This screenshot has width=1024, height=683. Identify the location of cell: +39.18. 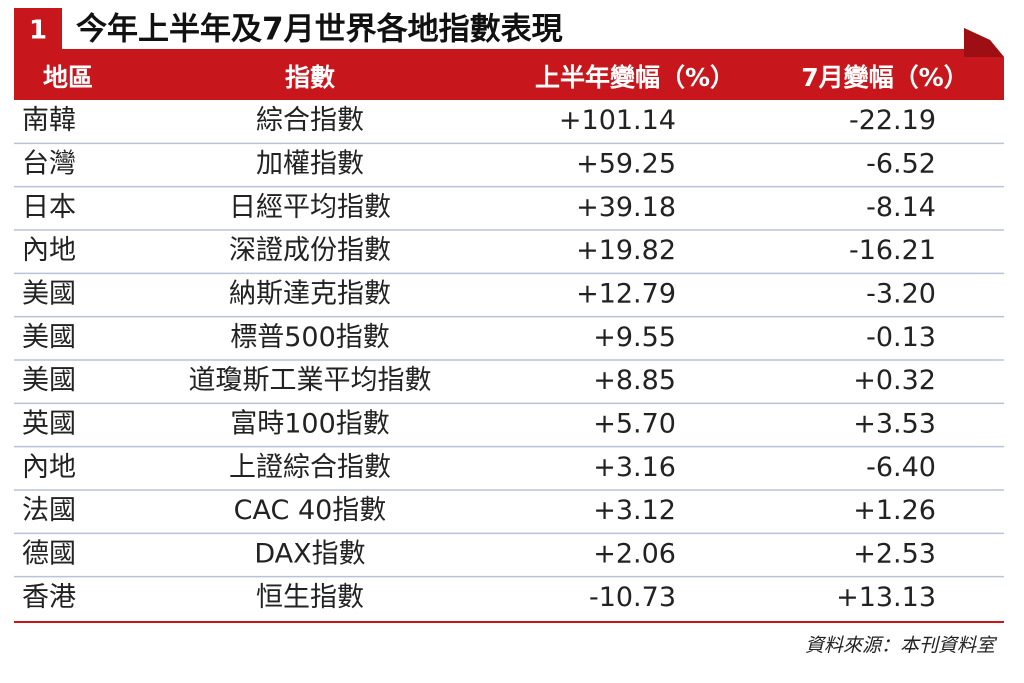
(626, 207).